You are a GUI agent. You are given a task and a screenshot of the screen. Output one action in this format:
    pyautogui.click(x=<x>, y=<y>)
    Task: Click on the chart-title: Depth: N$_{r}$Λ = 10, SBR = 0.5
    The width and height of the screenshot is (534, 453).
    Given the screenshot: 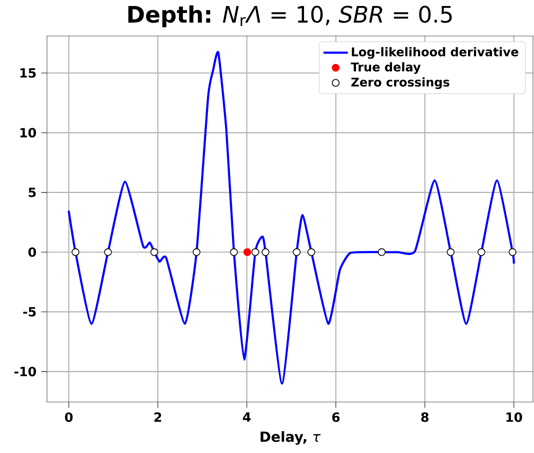 What is the action you would take?
    pyautogui.click(x=290, y=16)
    